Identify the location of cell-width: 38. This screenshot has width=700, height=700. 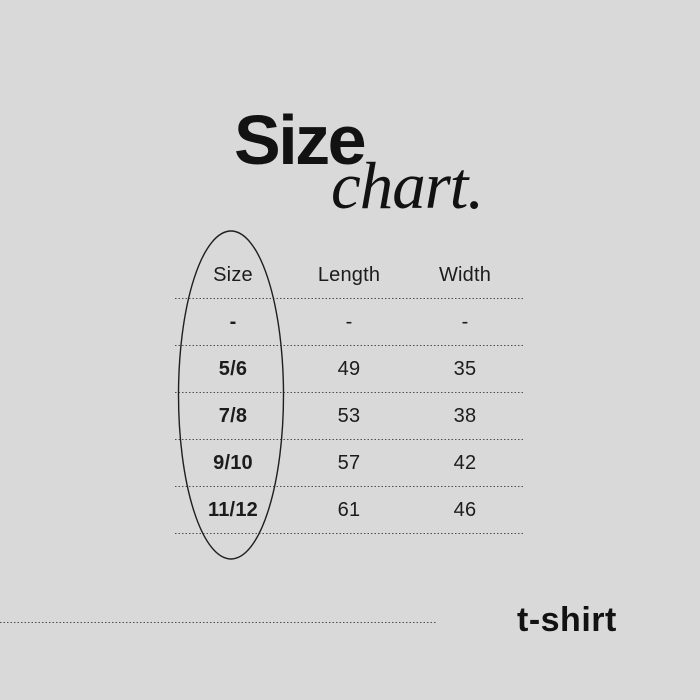
(465, 415).